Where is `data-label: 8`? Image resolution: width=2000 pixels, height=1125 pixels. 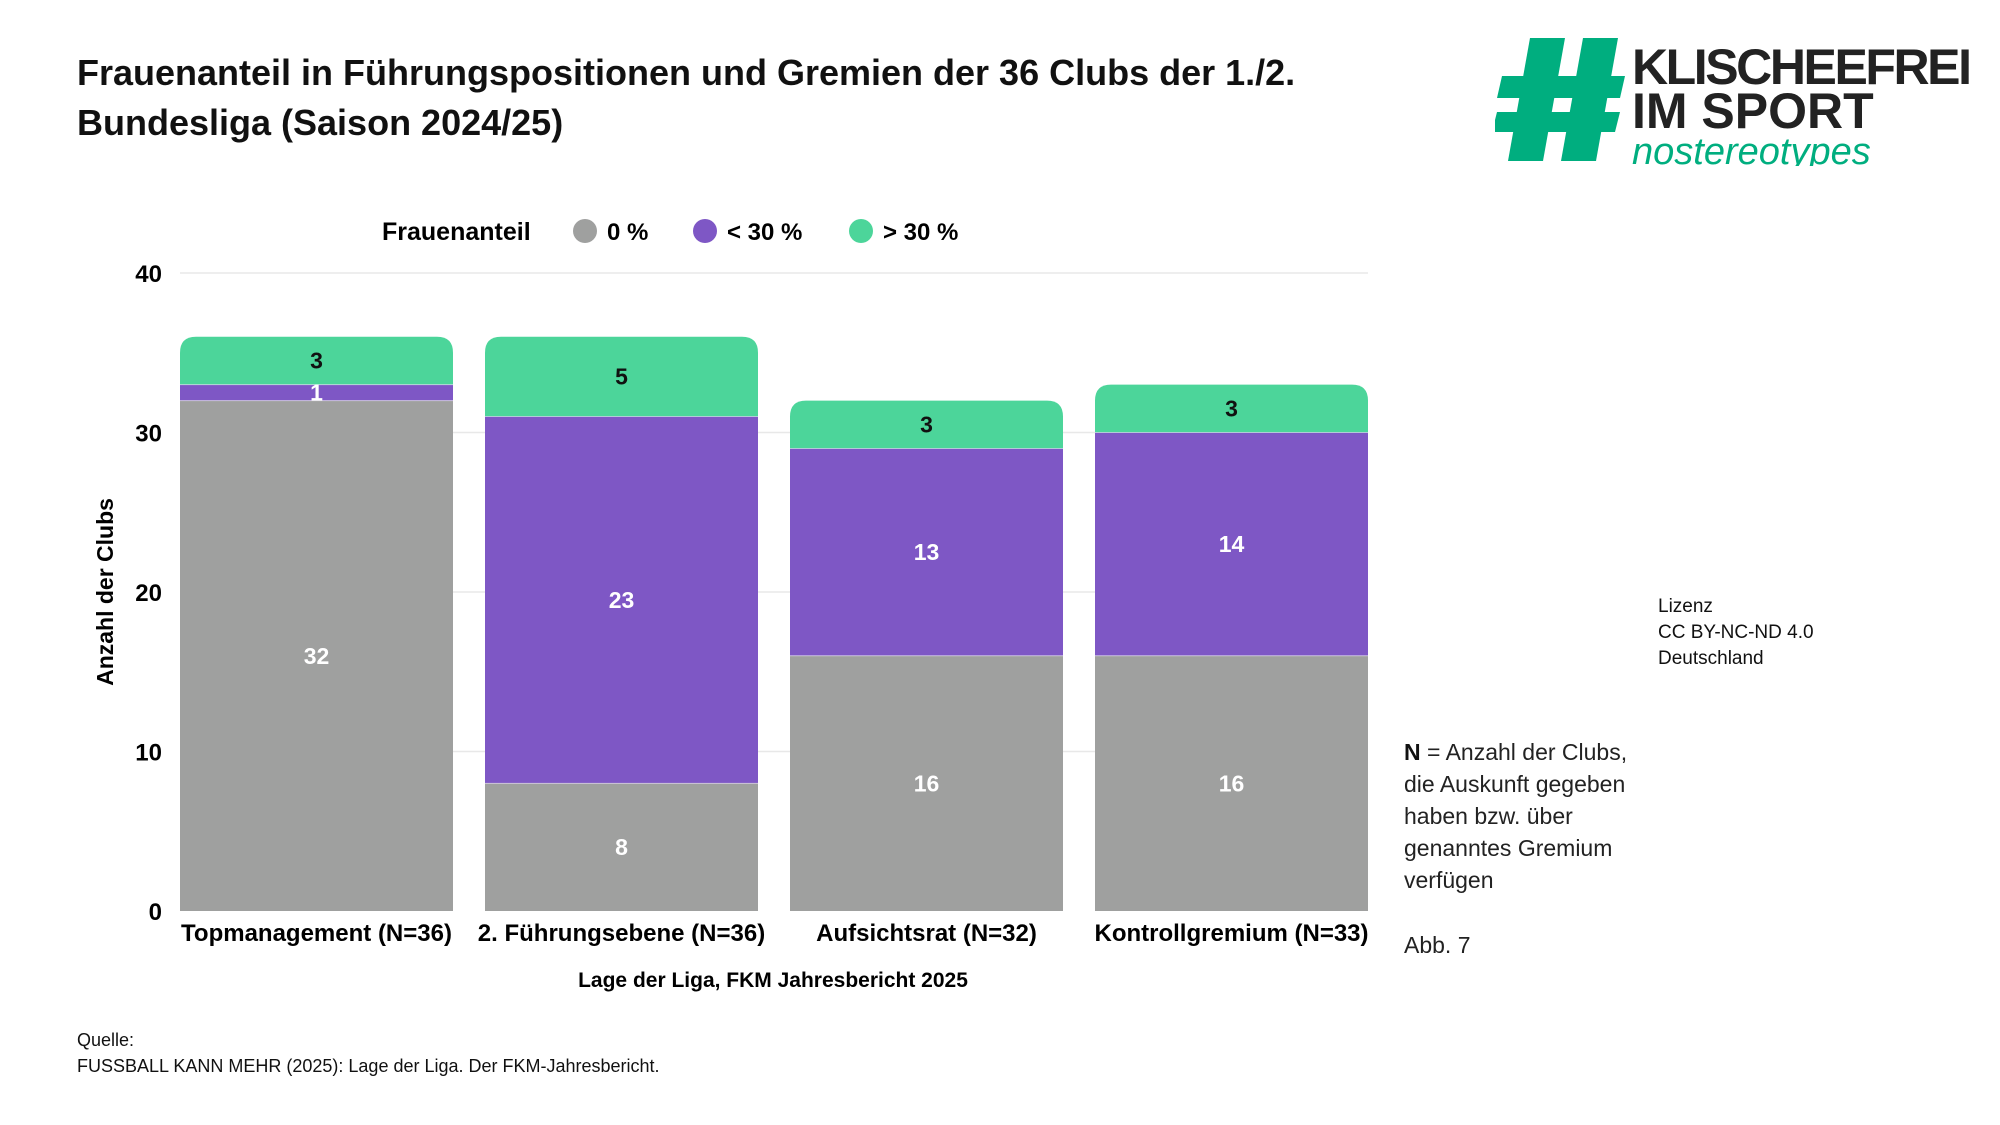 data-label: 8 is located at coordinates (621, 847).